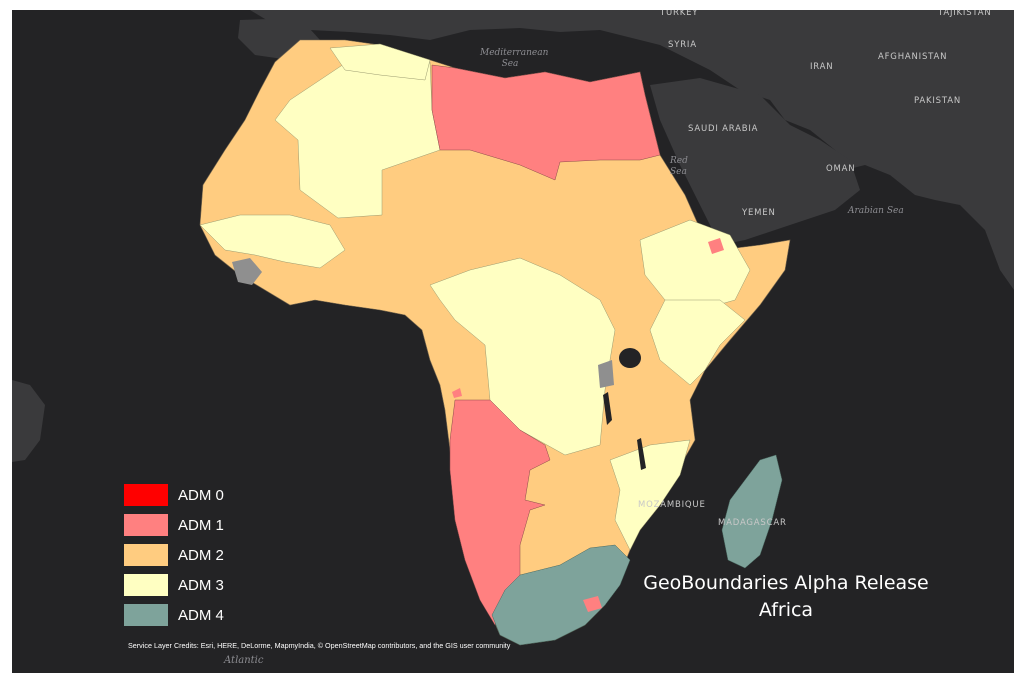 This screenshot has height=683, width=1024. What do you see at coordinates (146, 495) in the screenshot?
I see `legend-swatch-adm0` at bounding box center [146, 495].